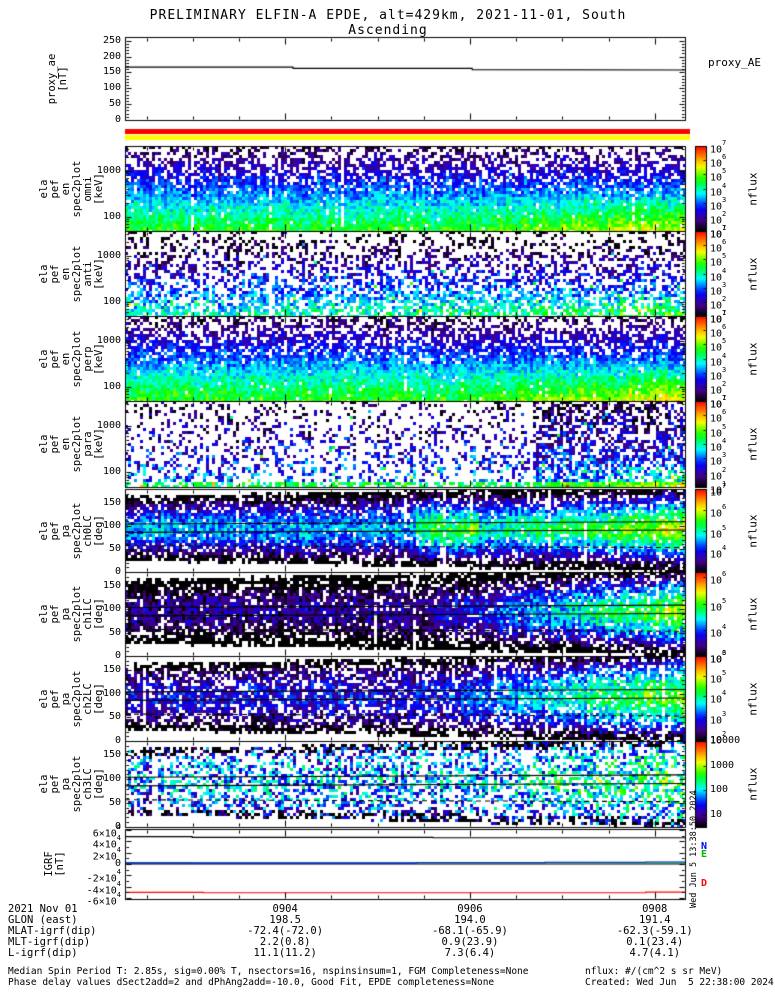 This screenshot has height=1000, width=775. I want to click on bottom-cell: 0906, so click(470, 909).